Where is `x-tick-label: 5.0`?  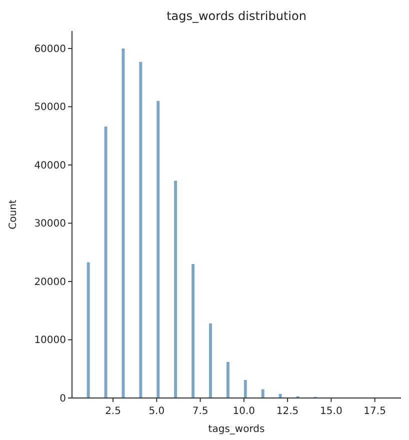
x-tick-label: 5.0 is located at coordinates (156, 411).